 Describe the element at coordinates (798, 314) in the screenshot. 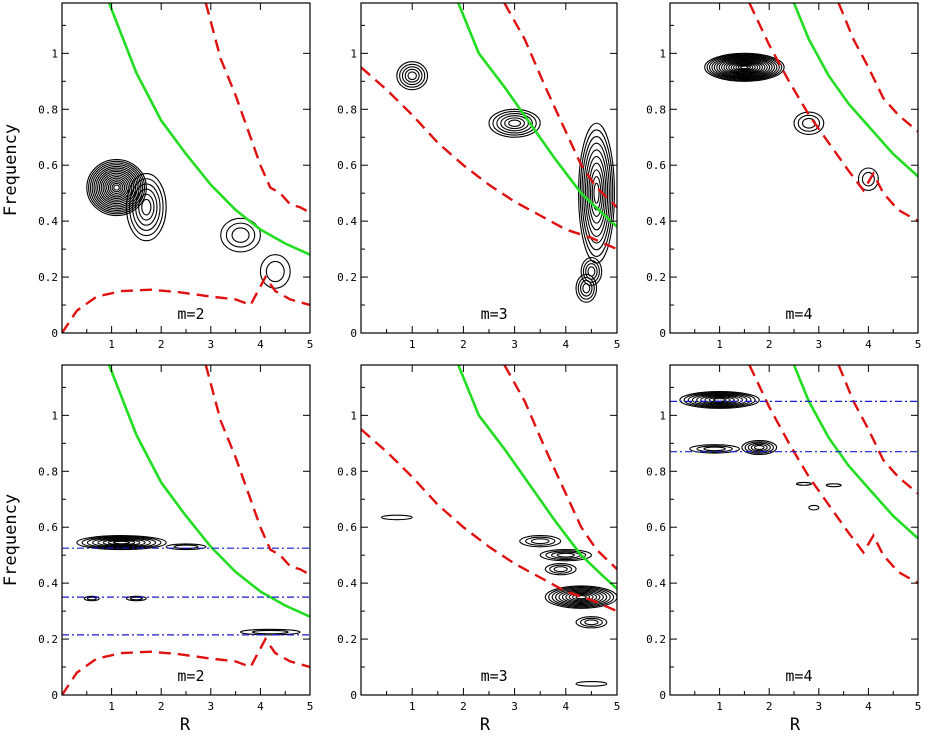

I see `mode-label: m=4` at that location.